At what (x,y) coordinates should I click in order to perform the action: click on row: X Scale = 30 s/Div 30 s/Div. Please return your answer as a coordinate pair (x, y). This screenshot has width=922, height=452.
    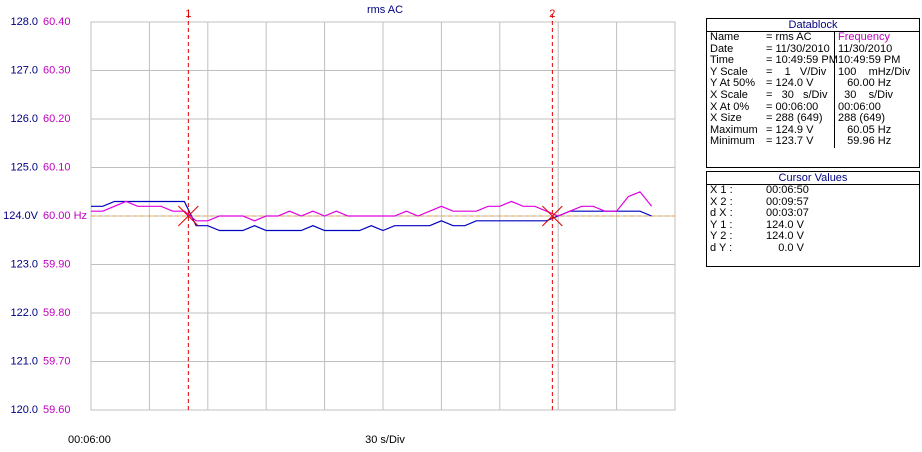
    Looking at the image, I should click on (813, 95).